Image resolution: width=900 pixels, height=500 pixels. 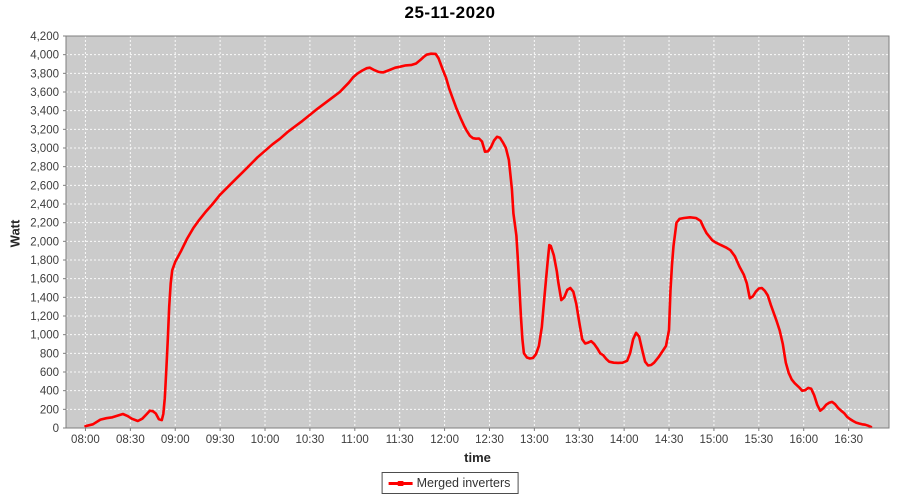 I want to click on x-tick-label: 12:00, so click(x=444, y=440).